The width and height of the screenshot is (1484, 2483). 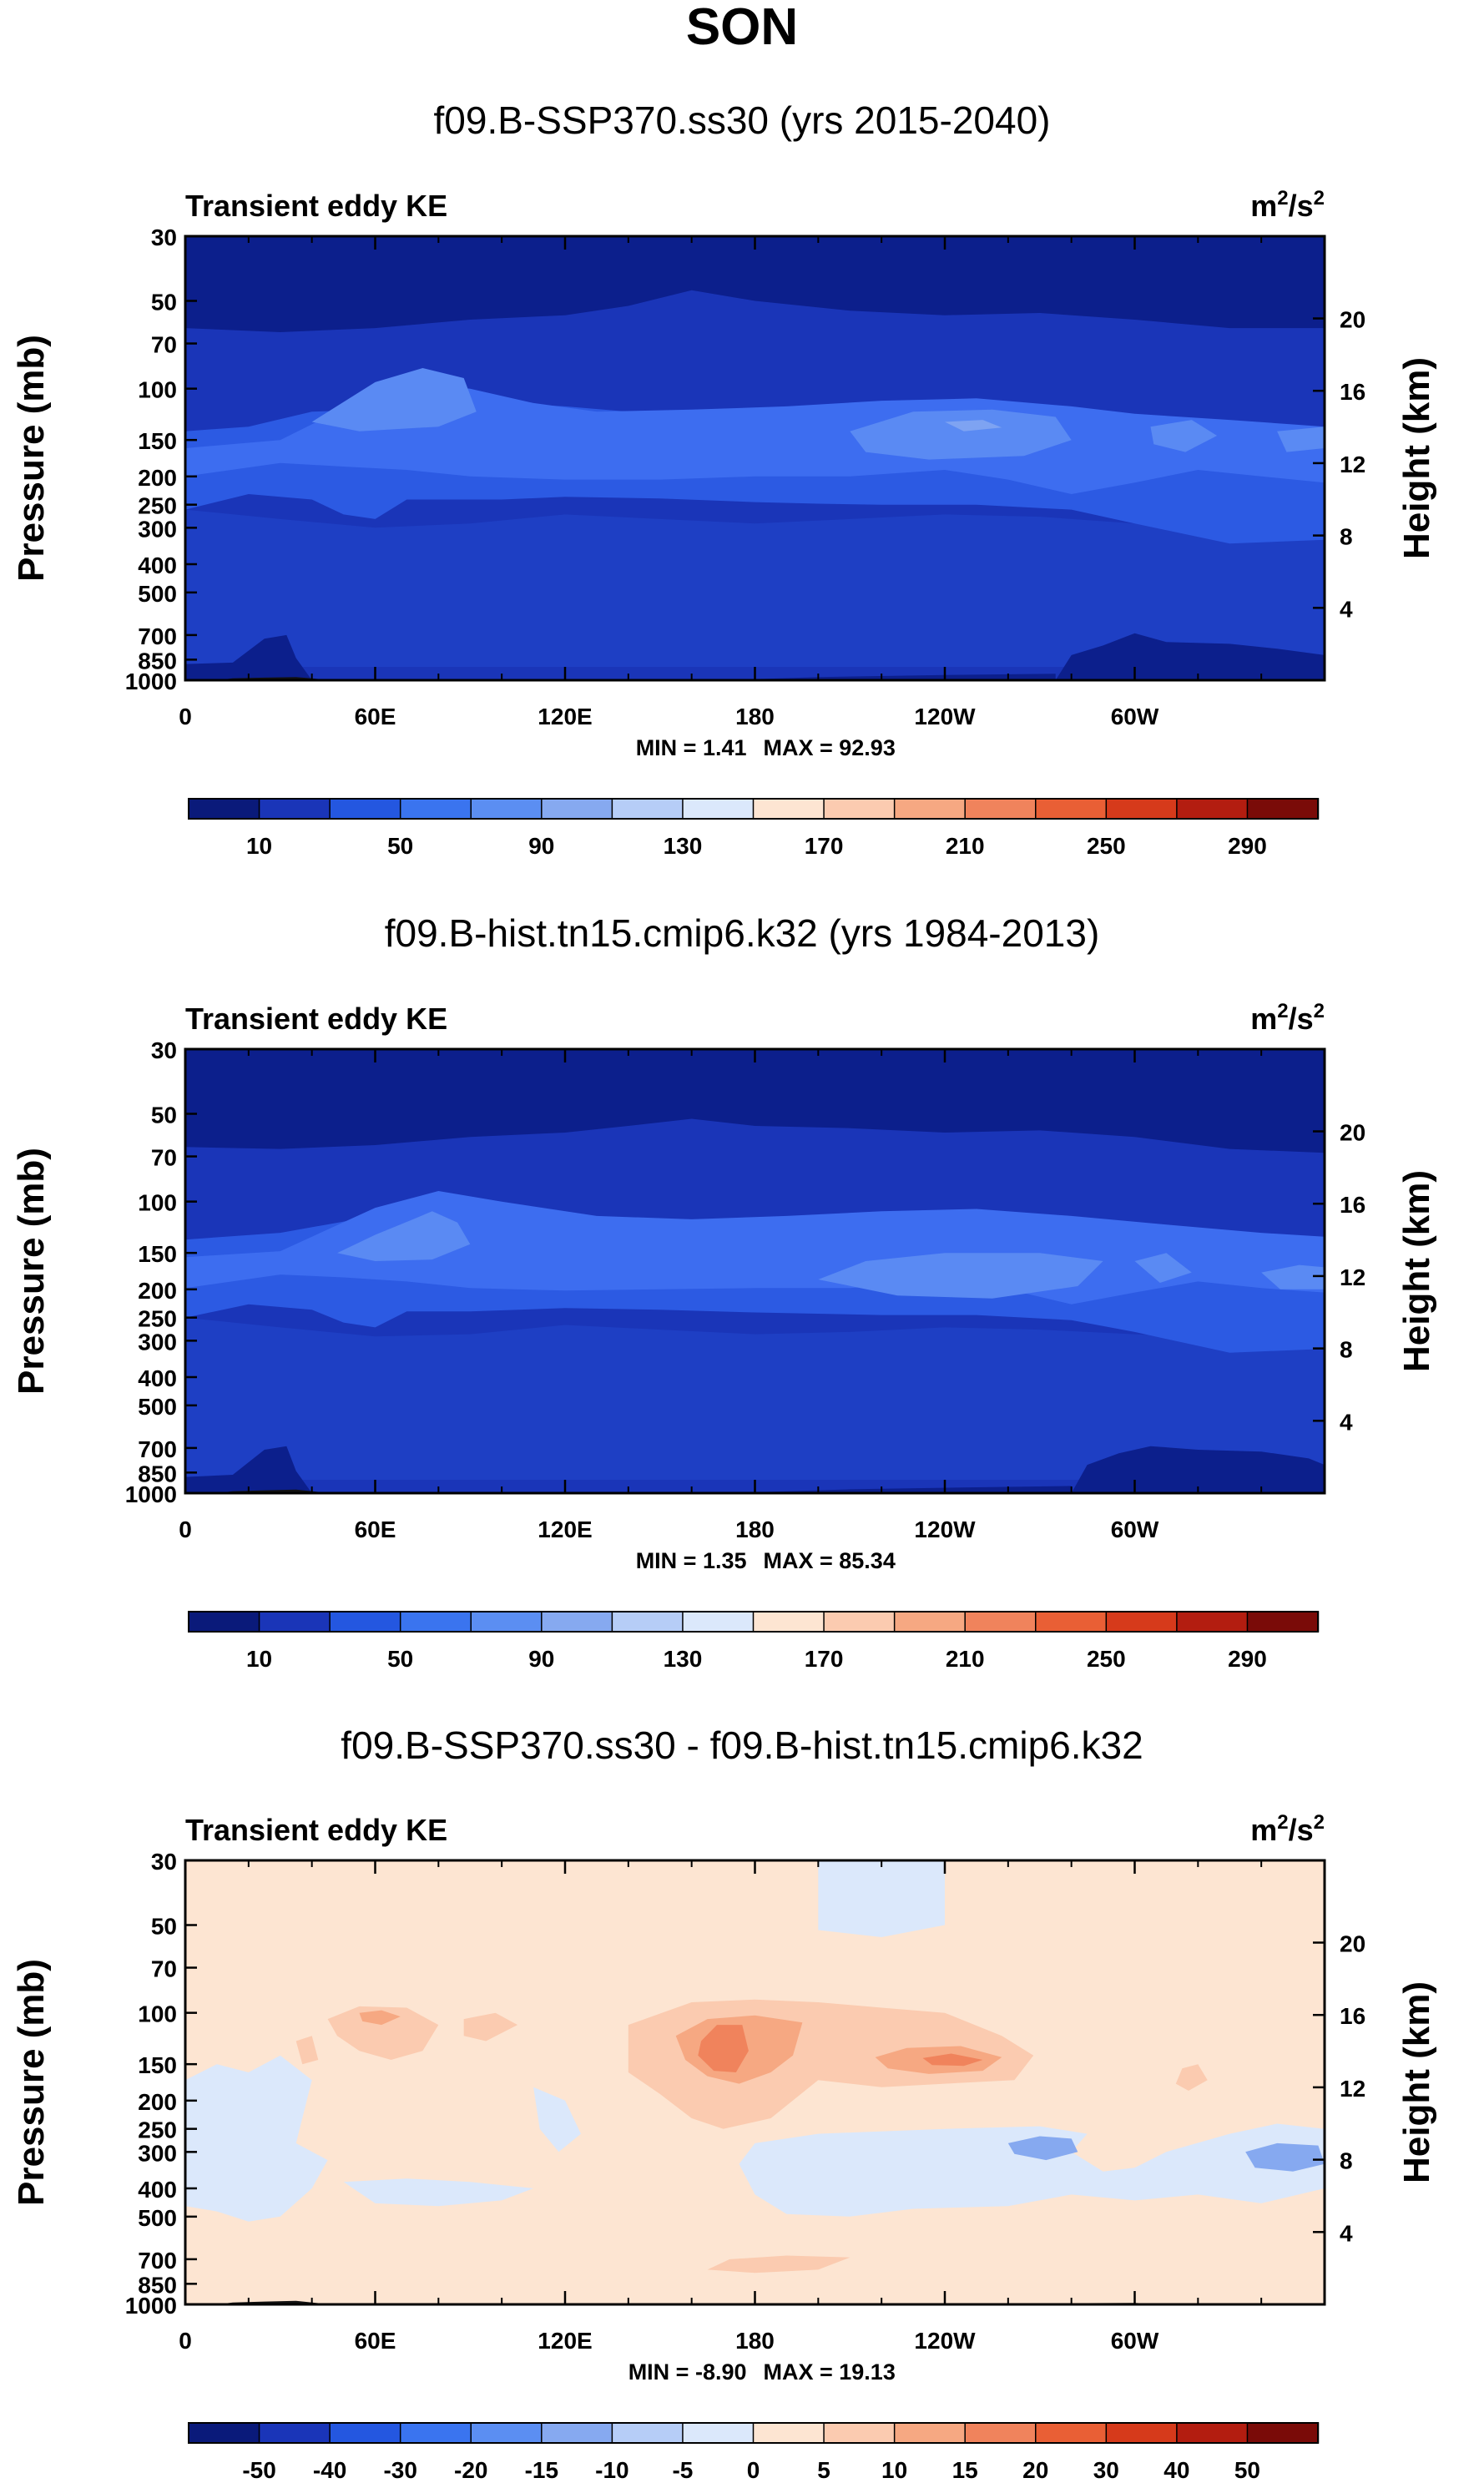 I want to click on colorbar-label: 90, so click(x=541, y=846).